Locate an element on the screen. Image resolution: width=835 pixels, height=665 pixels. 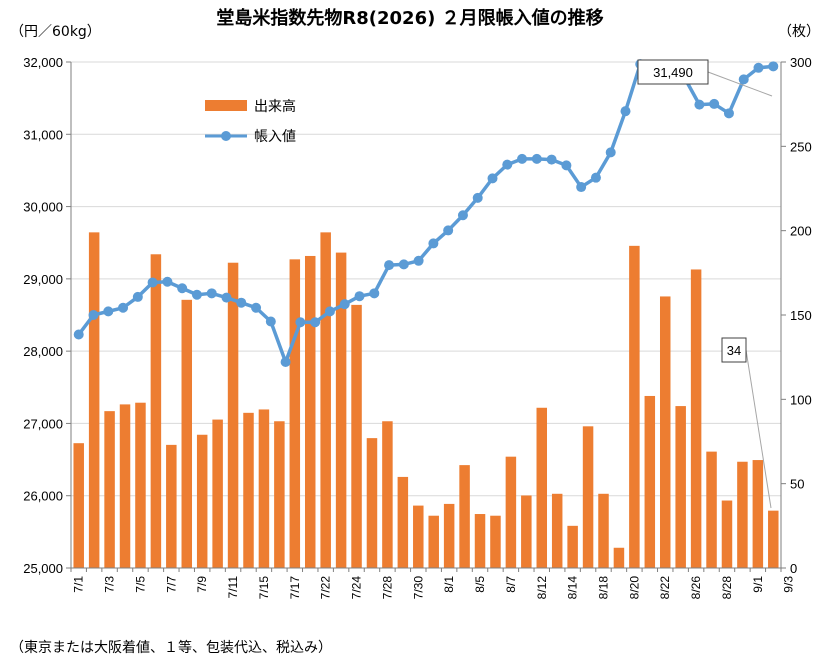
right-axis-unit: （枚） is located at coordinates (799, 32).